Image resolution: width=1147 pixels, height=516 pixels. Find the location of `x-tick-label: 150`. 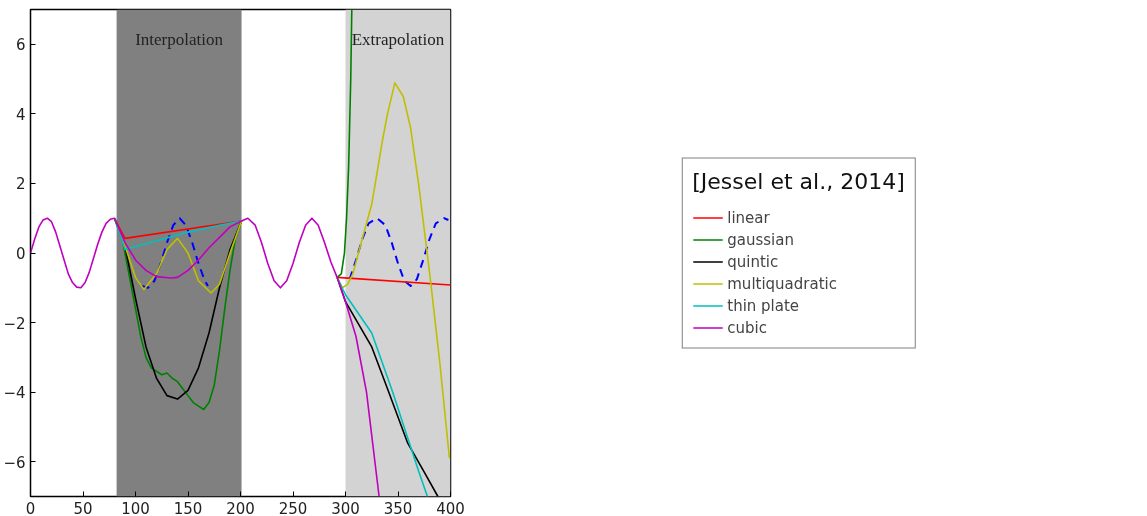

x-tick-label: 150 is located at coordinates (188, 507).